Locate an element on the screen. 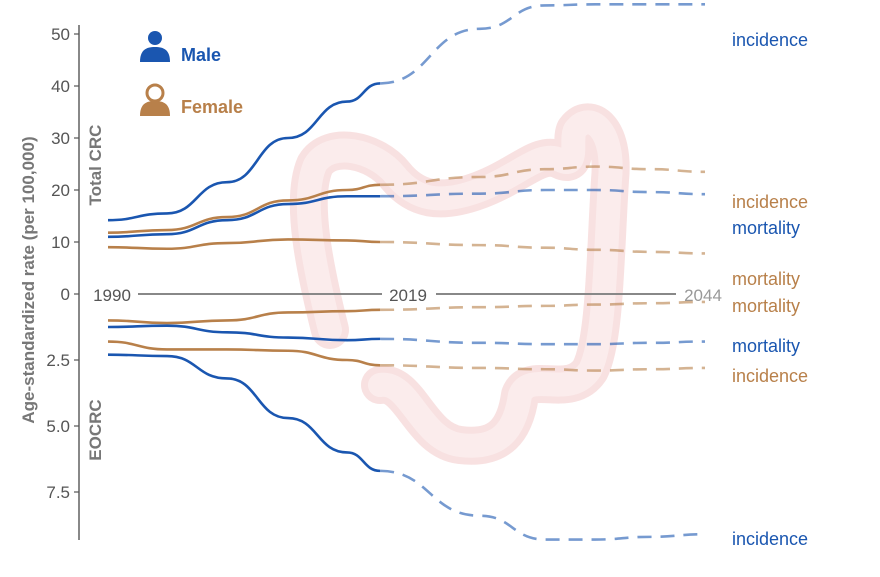  eocrc-male-incidence-projected-line is located at coordinates (542, 505).